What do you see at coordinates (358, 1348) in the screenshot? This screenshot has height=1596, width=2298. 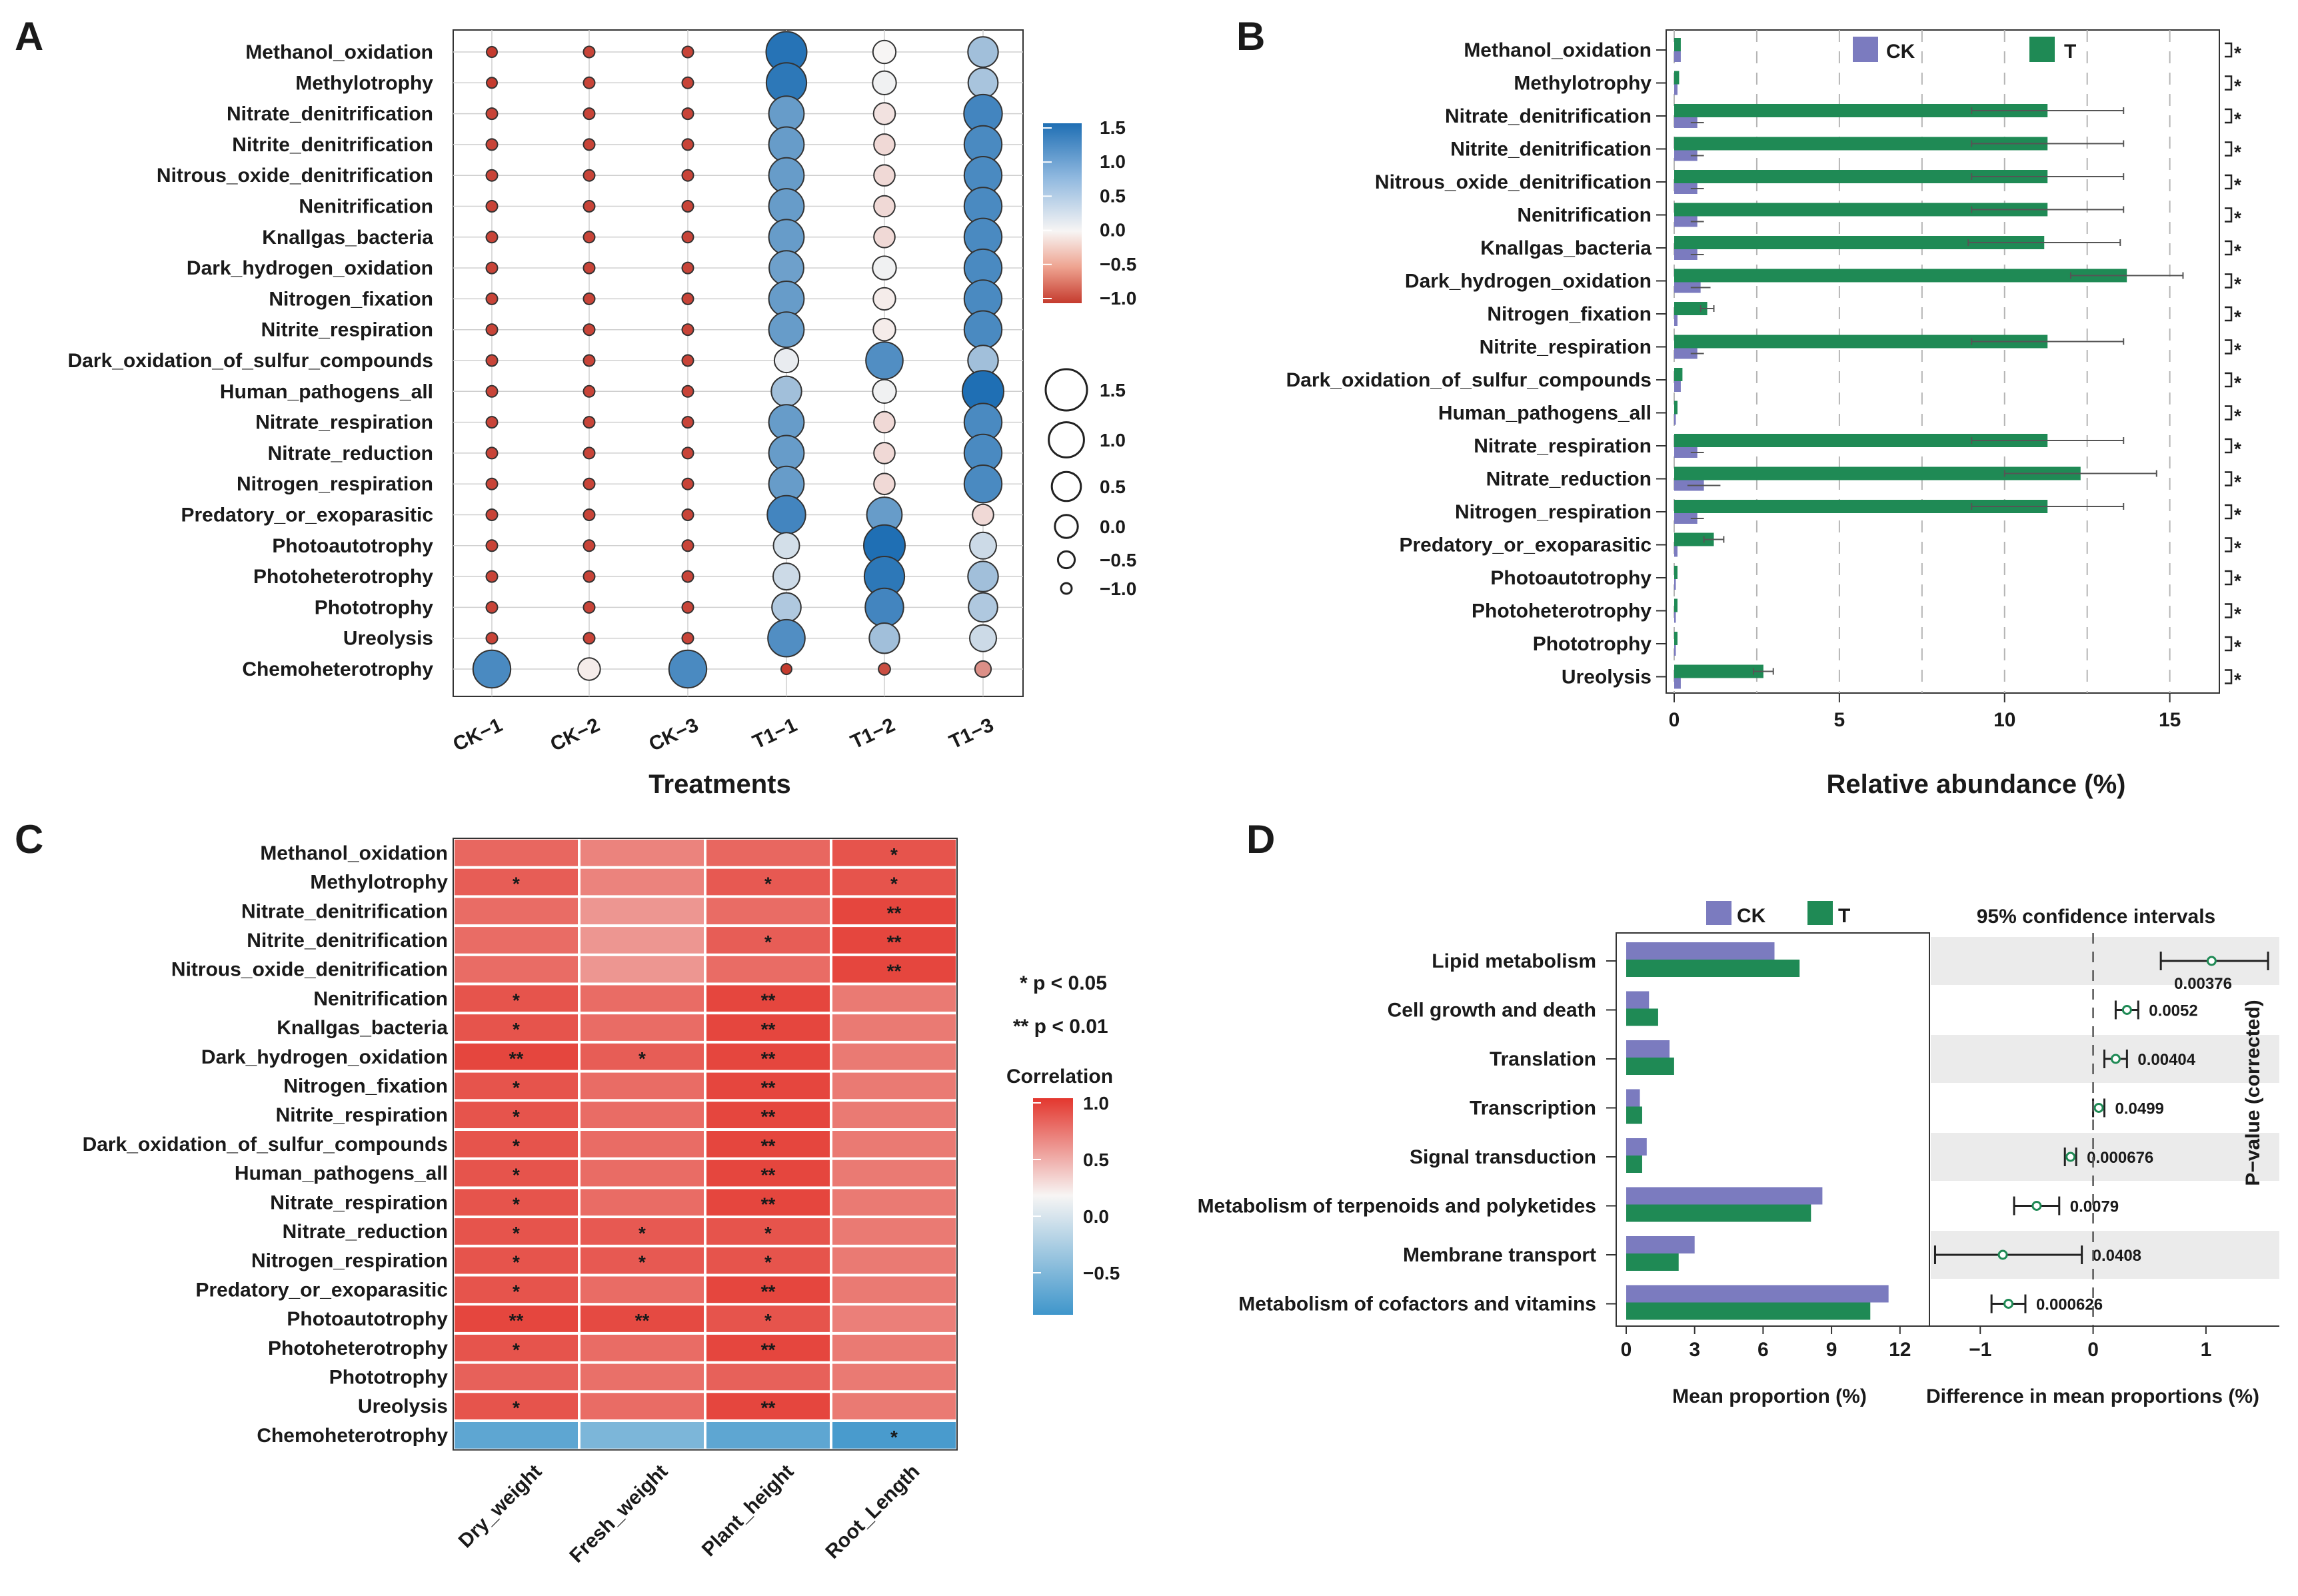 I see `panel-c-row-label: Photoheterotrophy` at bounding box center [358, 1348].